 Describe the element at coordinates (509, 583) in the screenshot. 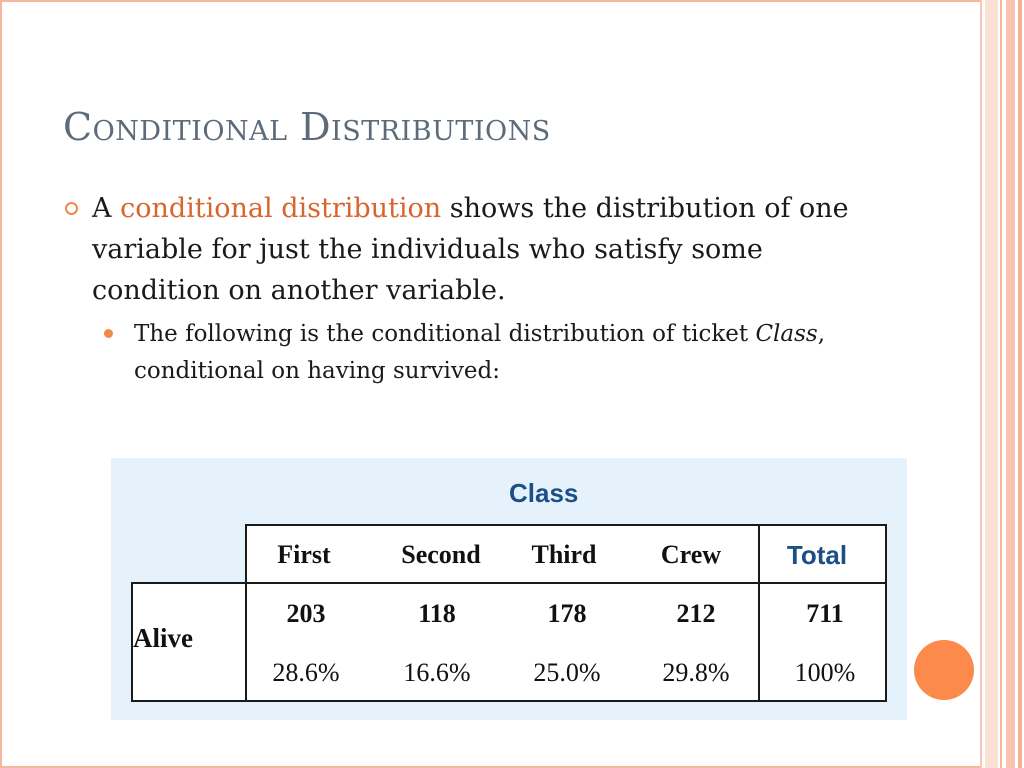

I see `table-header-divider` at that location.